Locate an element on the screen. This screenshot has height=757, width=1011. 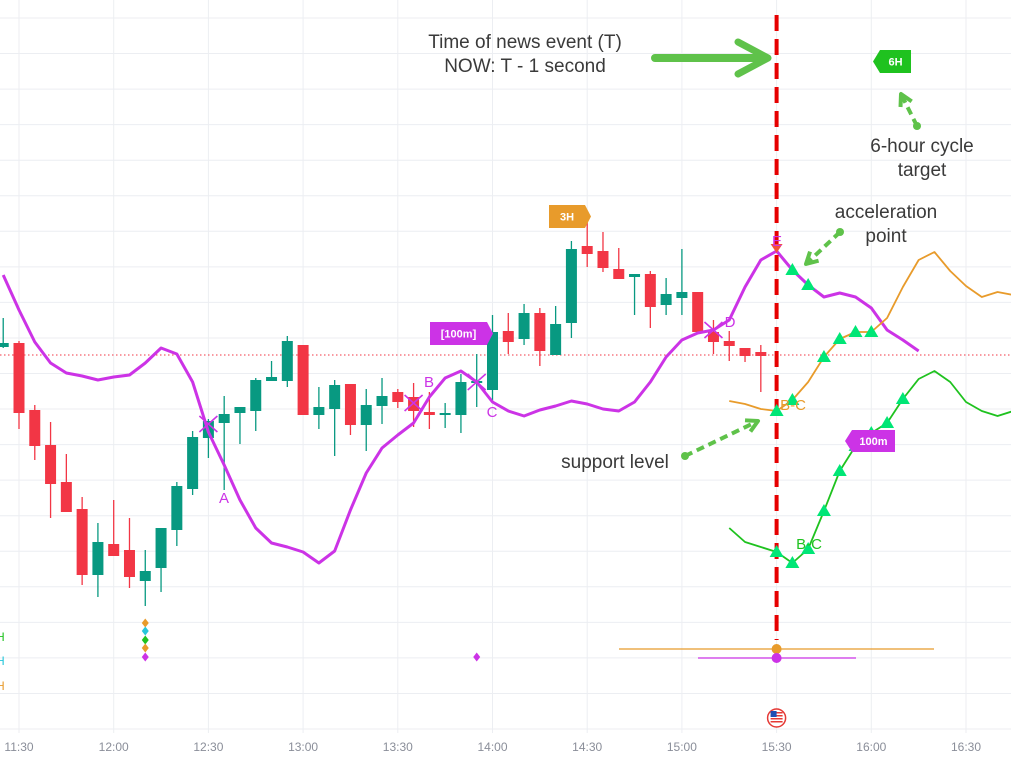
price-tag: 3H is located at coordinates (570, 216).